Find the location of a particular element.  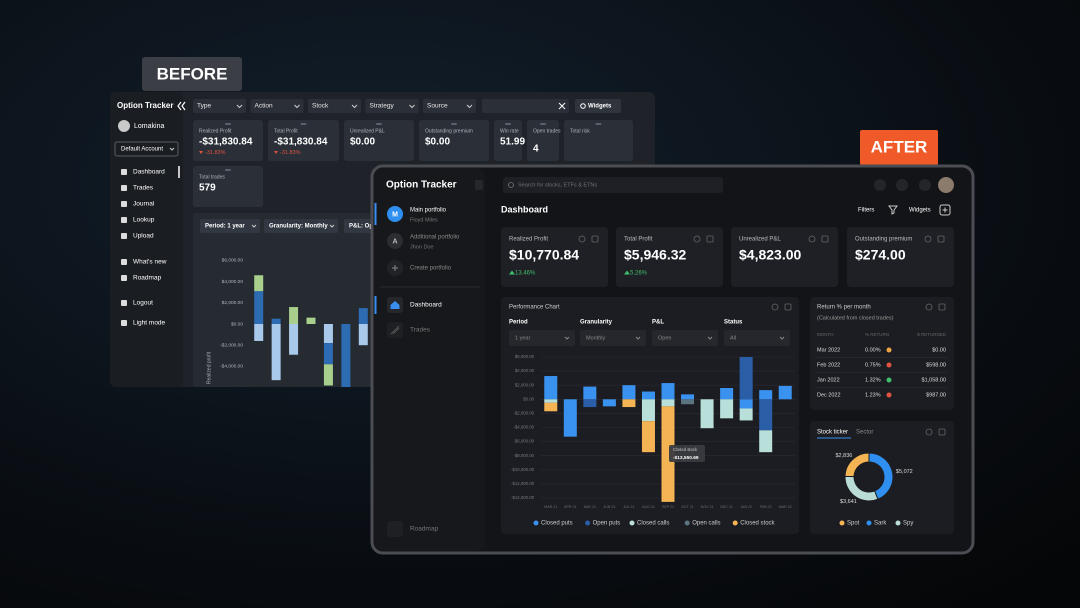

y-tick-label: -$2,000.00 is located at coordinates (231, 345).